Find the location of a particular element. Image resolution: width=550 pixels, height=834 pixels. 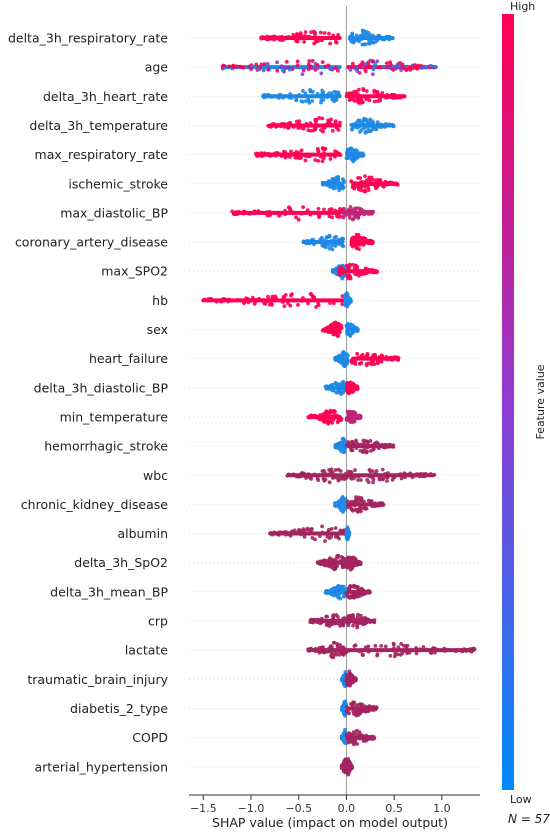

x-tick-label: 0.5 is located at coordinates (394, 808).